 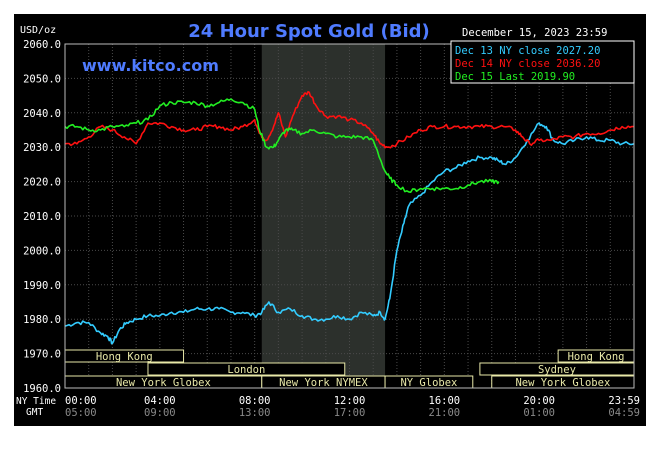 I want to click on legend-item-dec15: Dec 15 Last 2019.90, so click(x=515, y=77).